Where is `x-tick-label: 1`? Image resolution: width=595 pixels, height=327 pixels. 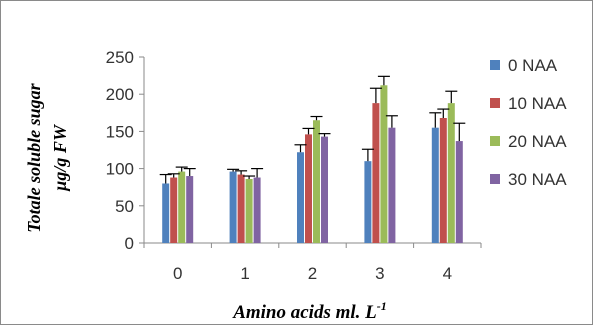 x-tick-label: 1 is located at coordinates (244, 273).